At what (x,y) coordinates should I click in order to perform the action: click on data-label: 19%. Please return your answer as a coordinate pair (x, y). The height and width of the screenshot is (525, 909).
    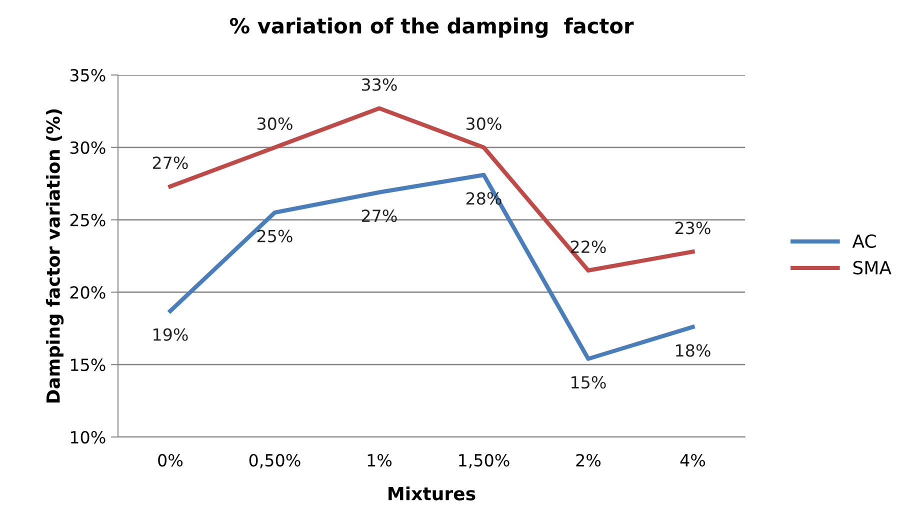
    Looking at the image, I should click on (171, 334).